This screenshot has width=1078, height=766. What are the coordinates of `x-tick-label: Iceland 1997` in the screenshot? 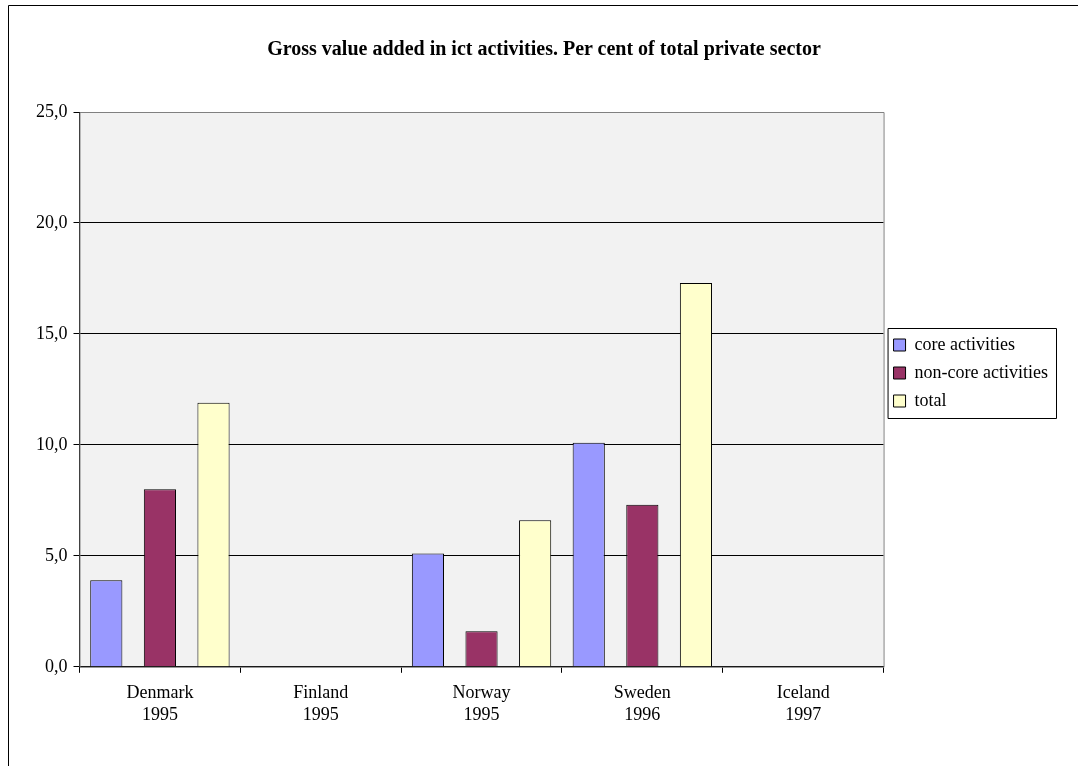 It's located at (803, 703).